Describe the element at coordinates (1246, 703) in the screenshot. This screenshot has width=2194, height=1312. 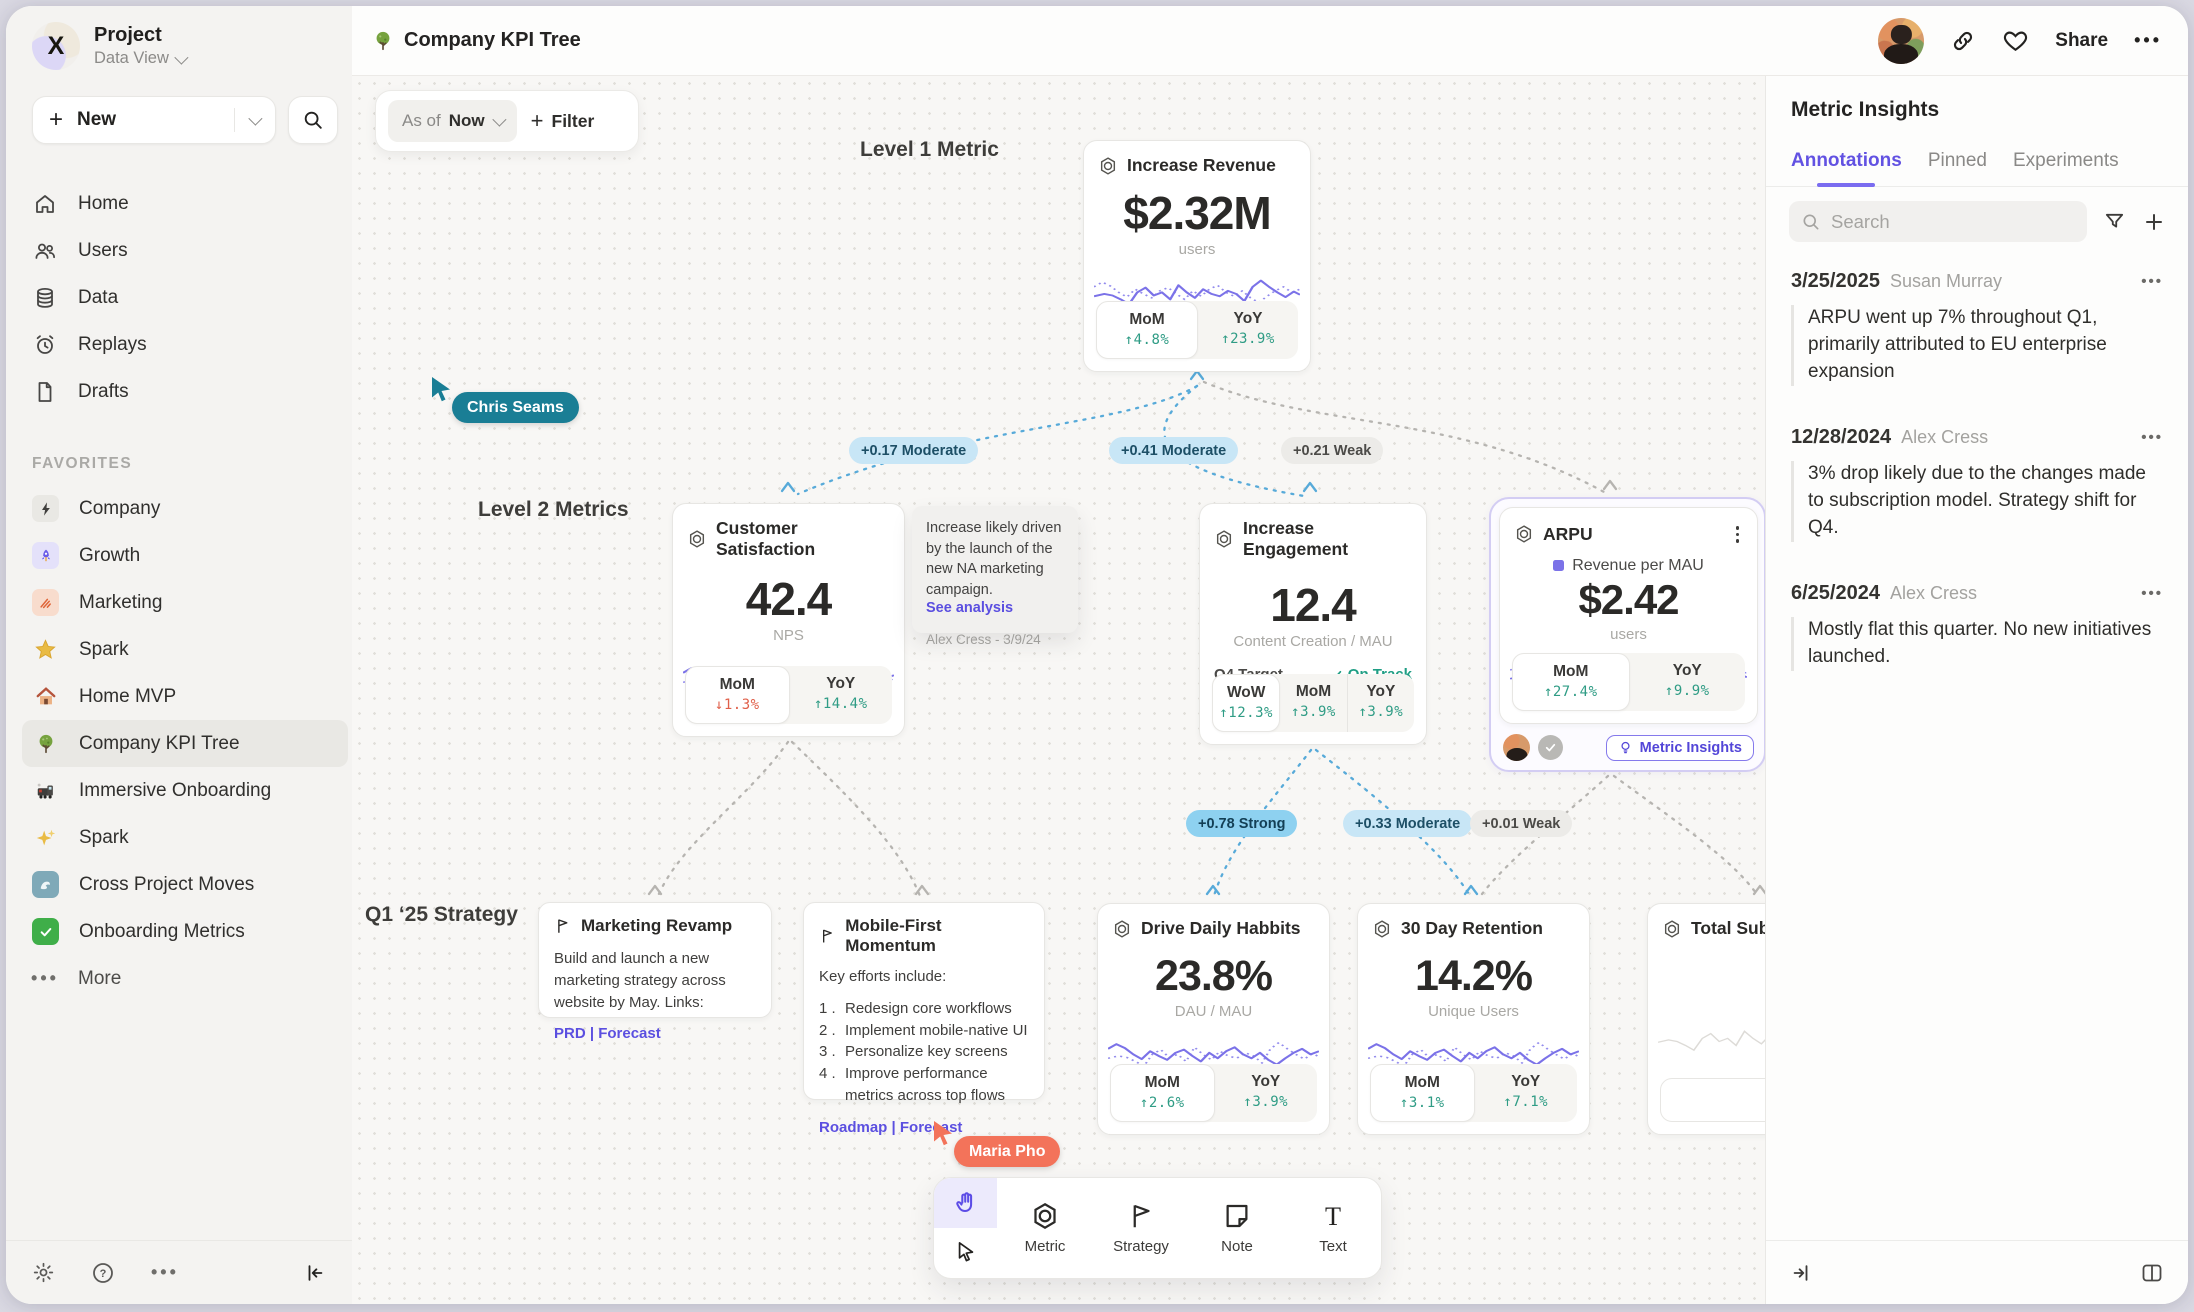
I see `delta-wow: WoW ↑12.3%` at that location.